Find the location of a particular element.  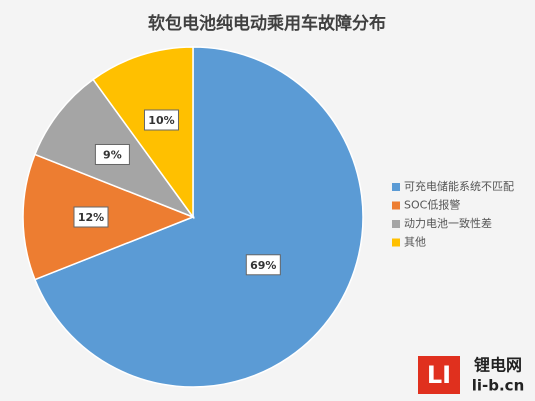

watermark-logo: LI is located at coordinates (439, 375).